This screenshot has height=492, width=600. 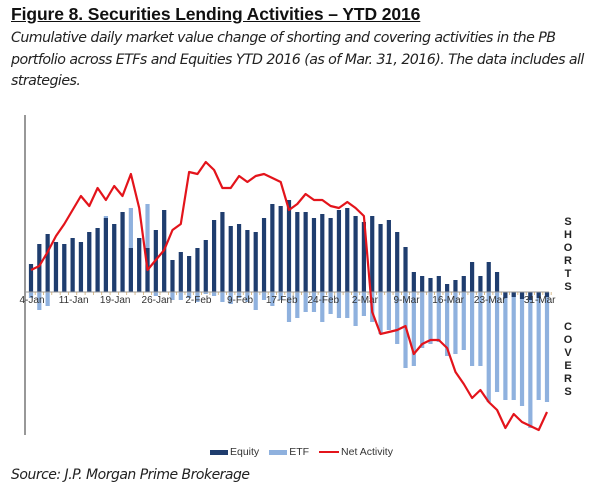 What do you see at coordinates (219, 452) in the screenshot?
I see `legend-swatch-equity` at bounding box center [219, 452].